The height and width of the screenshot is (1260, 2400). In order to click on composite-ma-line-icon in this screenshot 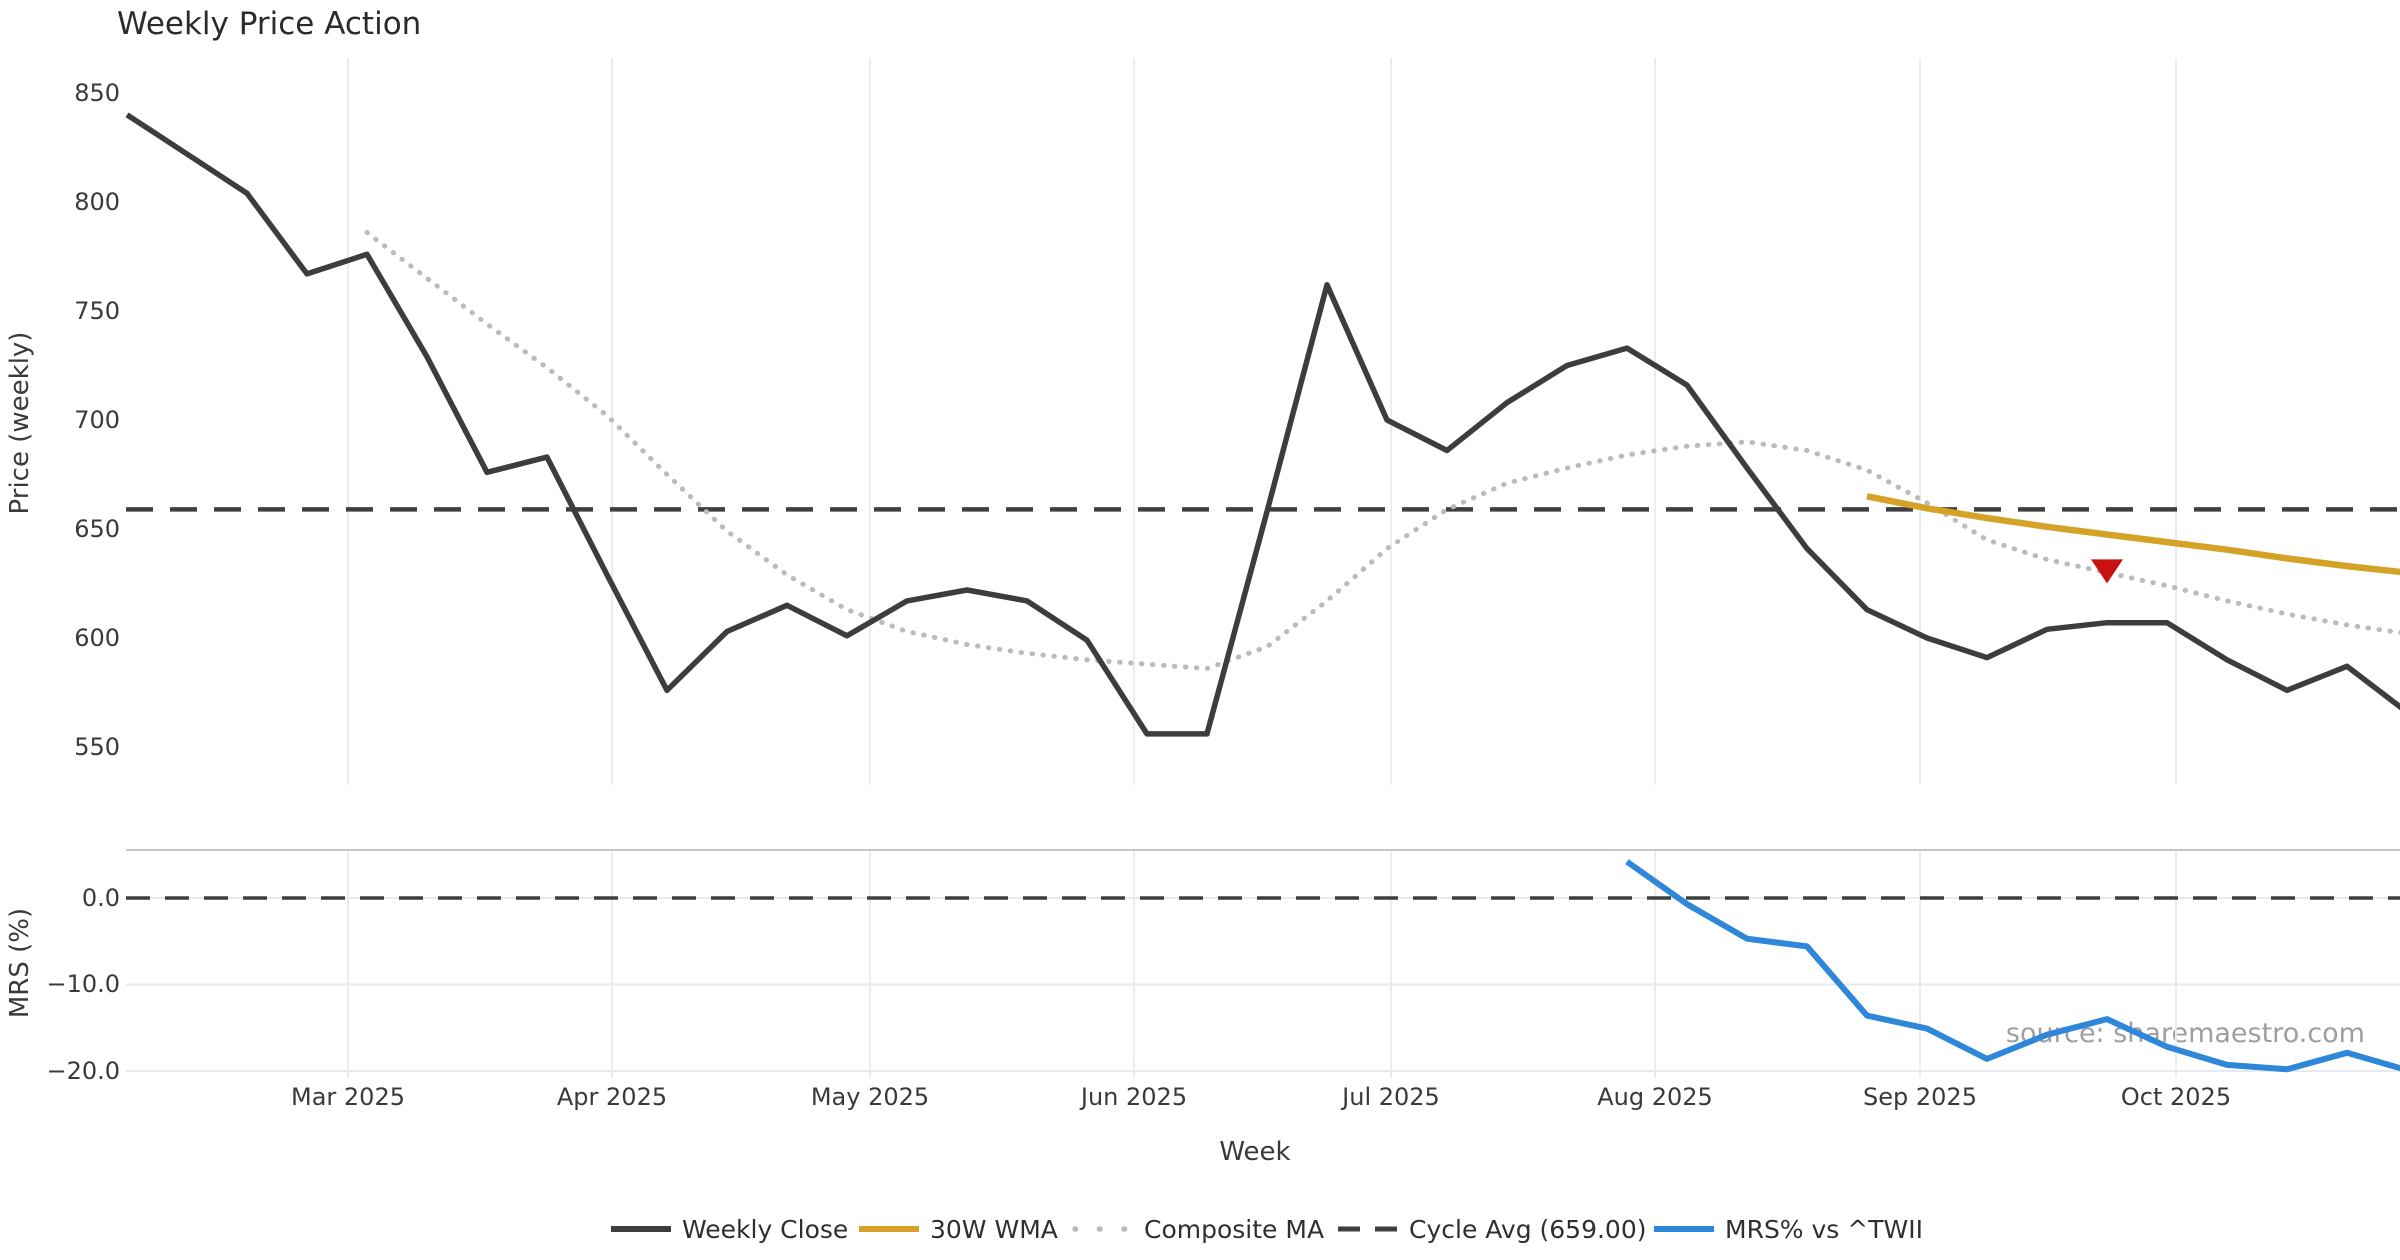, I will do `click(1103, 1229)`.